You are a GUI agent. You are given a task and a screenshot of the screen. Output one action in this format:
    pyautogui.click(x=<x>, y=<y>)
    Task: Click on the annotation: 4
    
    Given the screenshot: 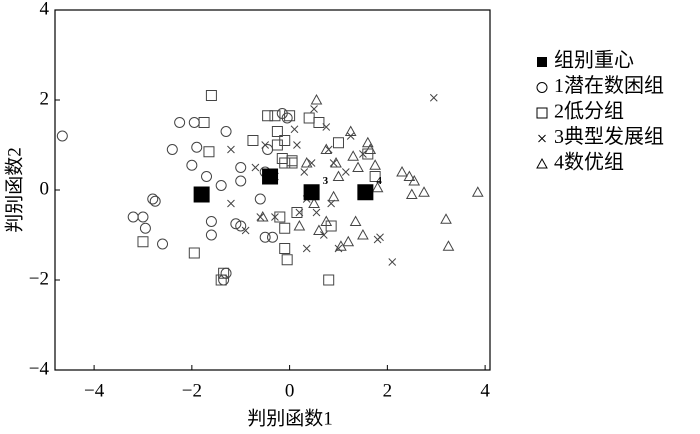 What is the action you would take?
    pyautogui.click(x=379, y=181)
    